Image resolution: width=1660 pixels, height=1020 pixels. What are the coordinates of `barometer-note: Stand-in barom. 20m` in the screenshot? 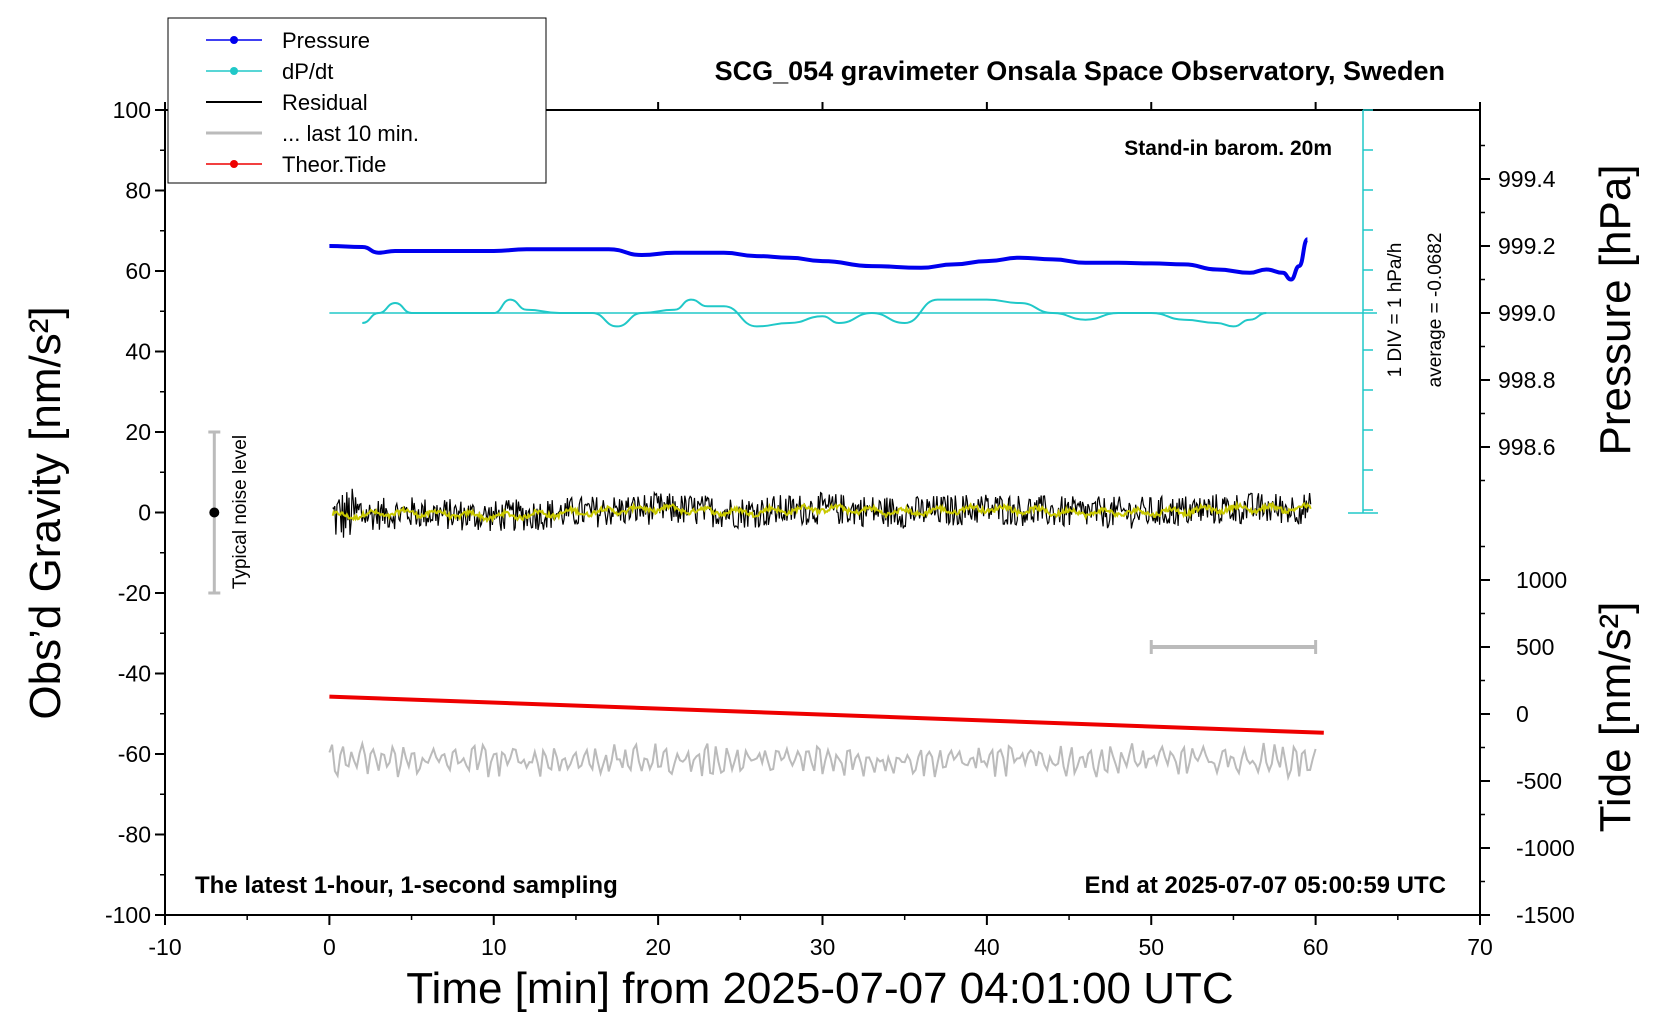 It's located at (1228, 148).